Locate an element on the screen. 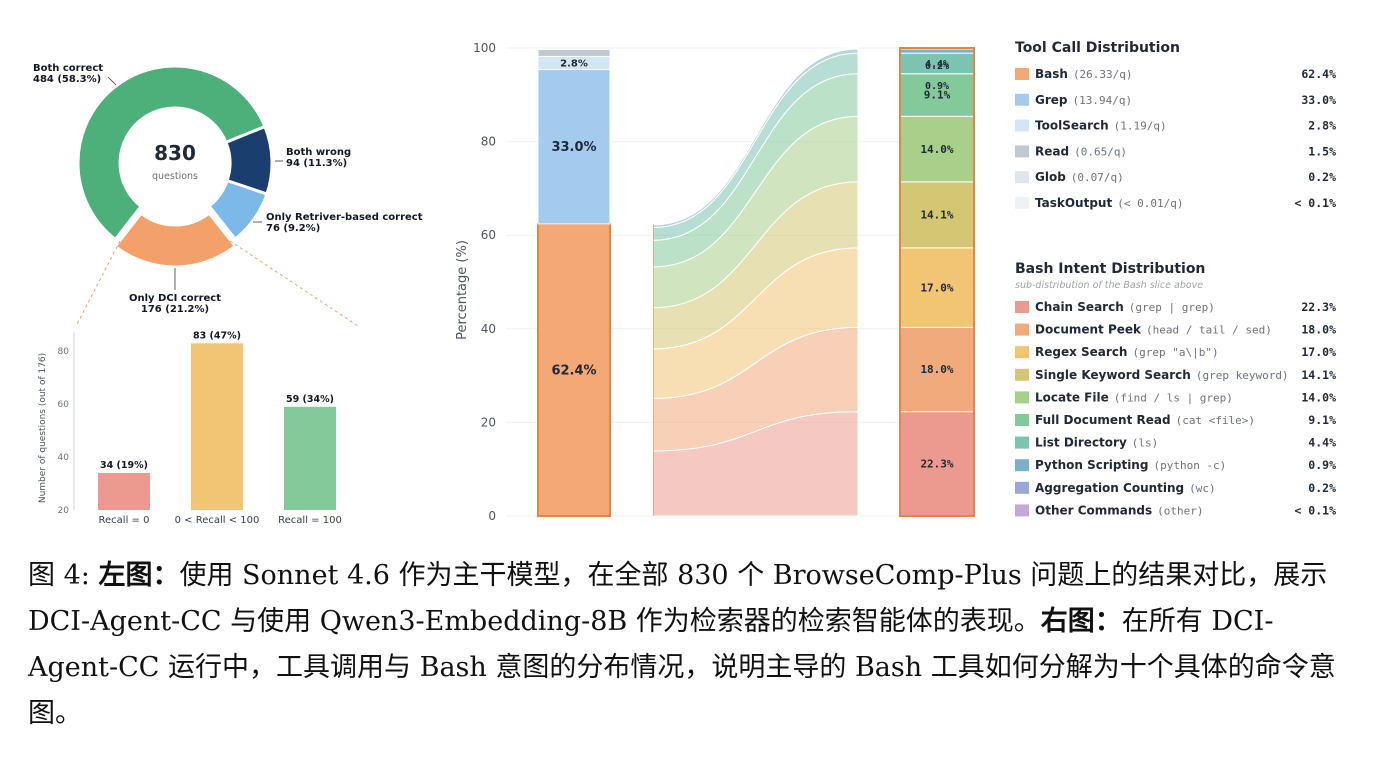 The height and width of the screenshot is (762, 1374). caption-fig-label: 图 4: is located at coordinates (63, 575).